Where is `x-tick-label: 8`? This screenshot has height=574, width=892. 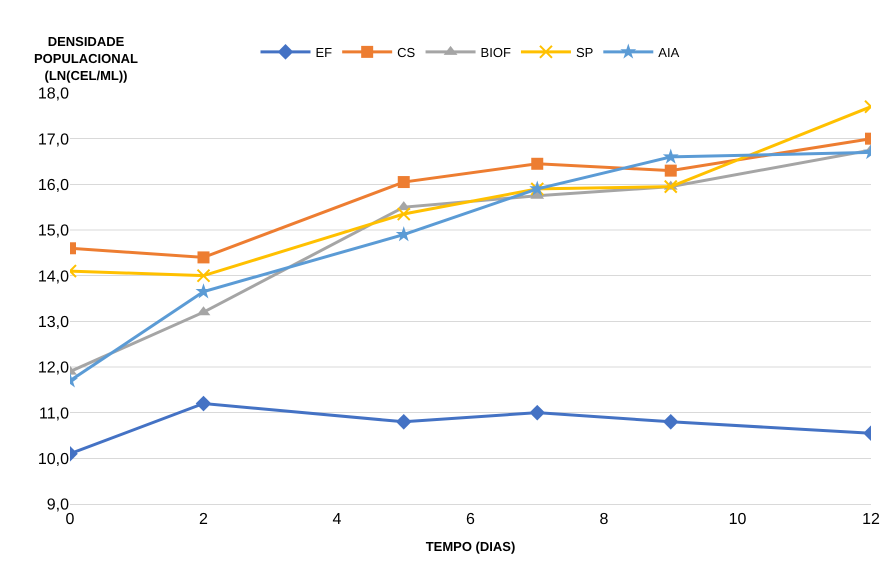
x-tick-label: 8 is located at coordinates (604, 519).